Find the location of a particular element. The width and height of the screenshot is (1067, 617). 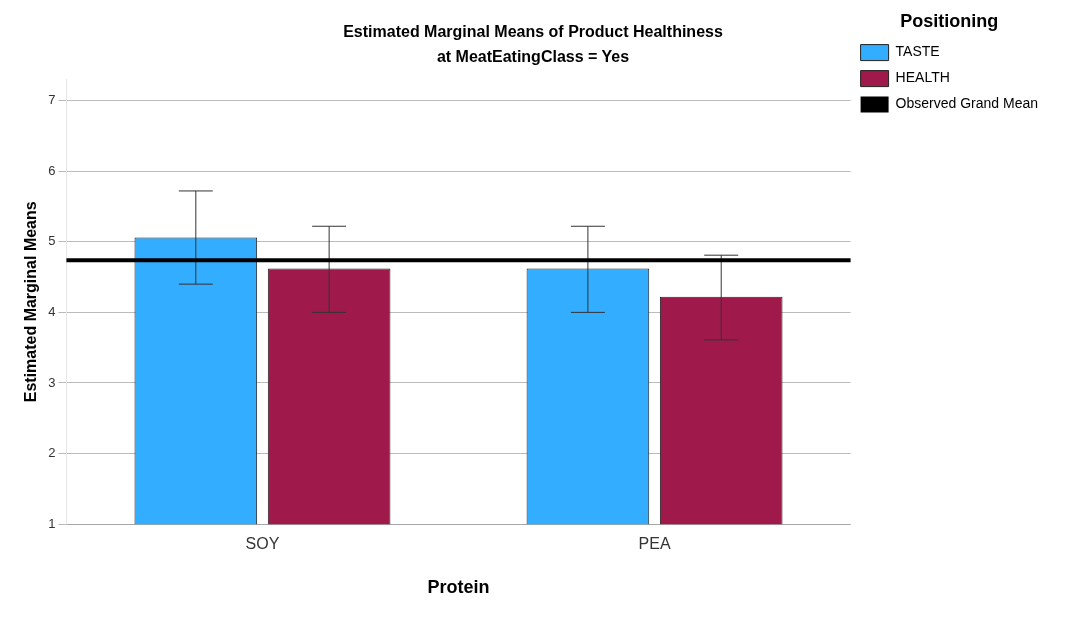

legend-label: HEALTH is located at coordinates (922, 77).